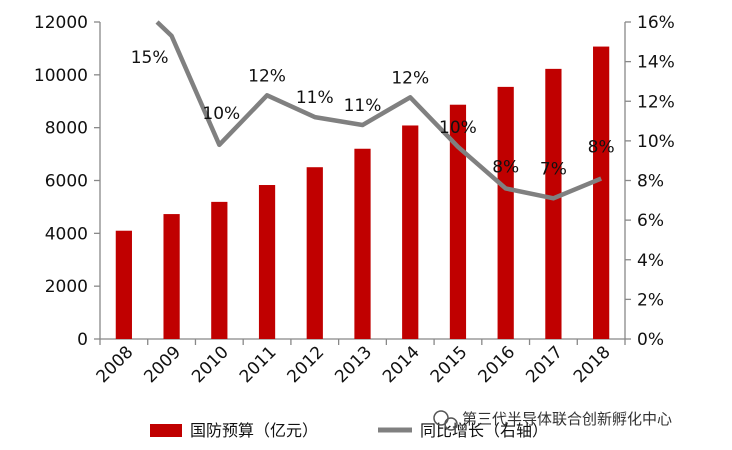  I want to click on x-tick-label: 2016, so click(496, 364).